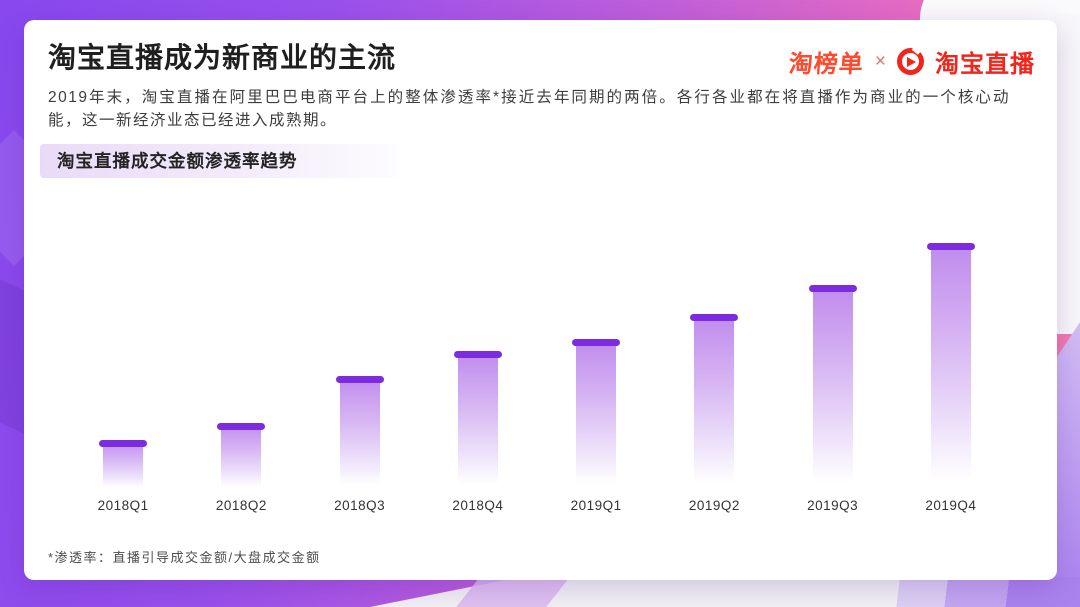 This screenshot has height=607, width=1080. What do you see at coordinates (833, 505) in the screenshot?
I see `bar-label: 2019Q3` at bounding box center [833, 505].